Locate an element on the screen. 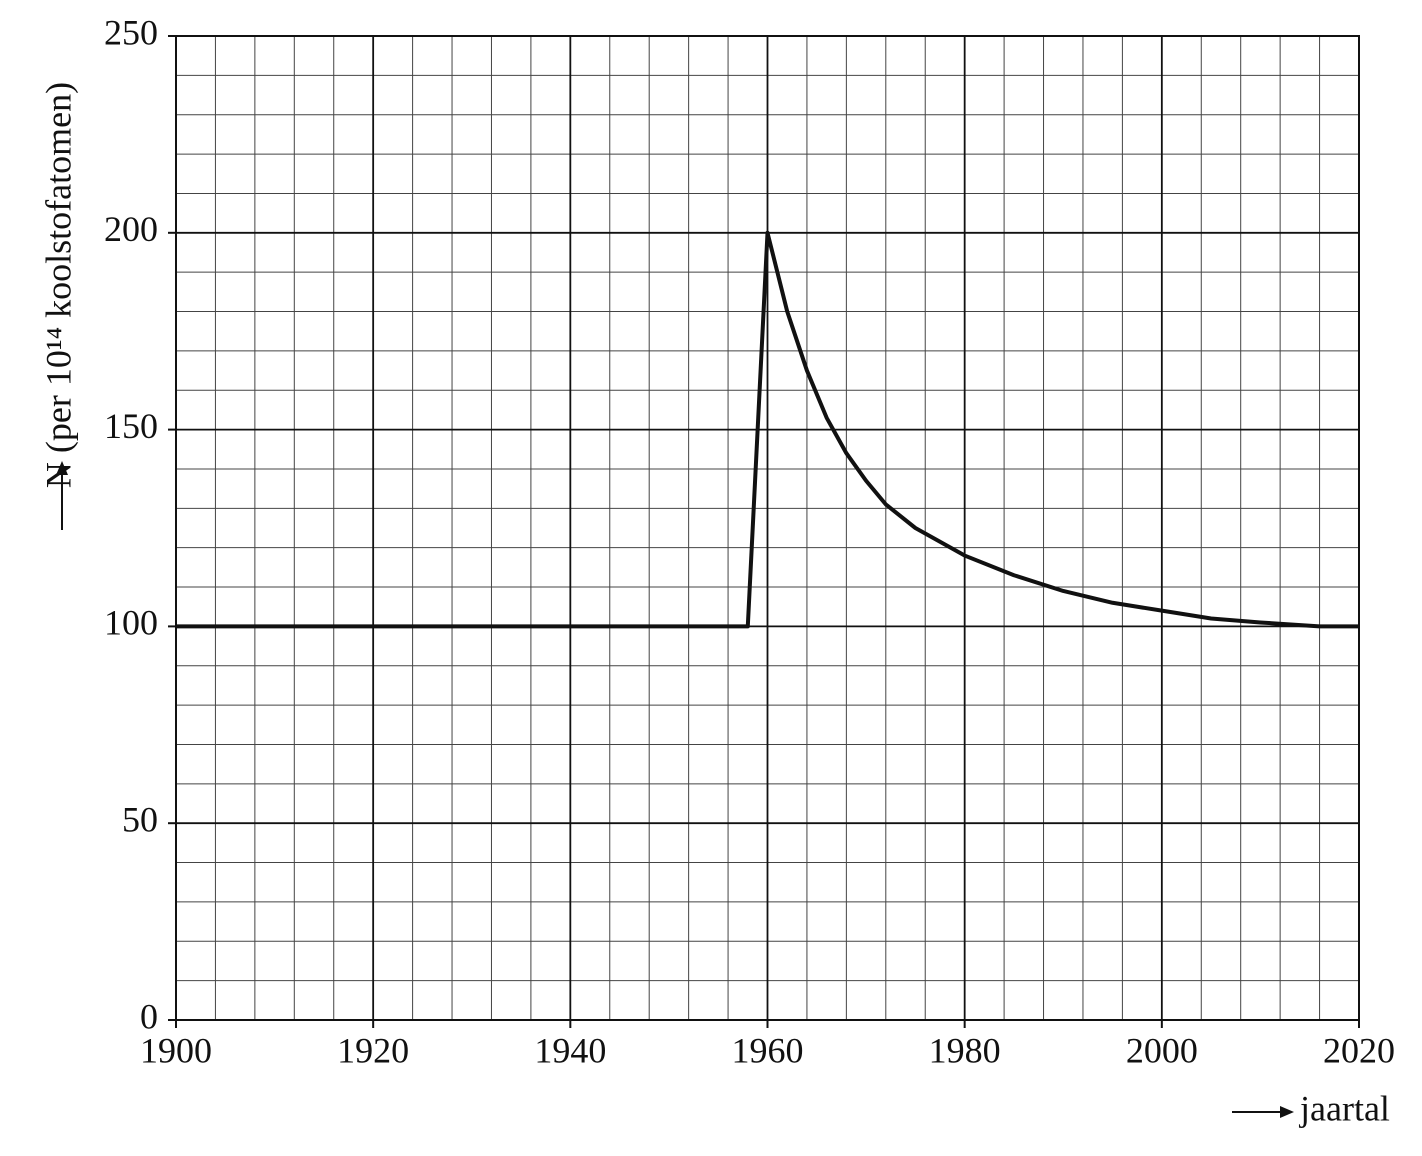 This screenshot has height=1156, width=1422. x-label: jaartal is located at coordinates (1344, 1108).